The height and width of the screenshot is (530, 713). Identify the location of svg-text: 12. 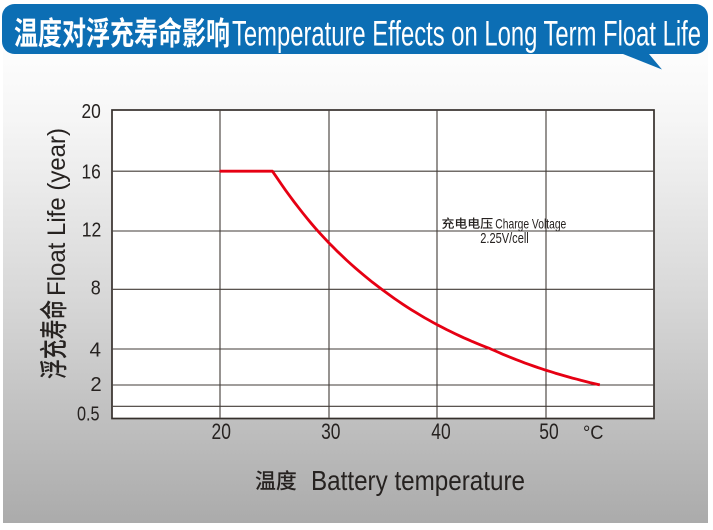
(92, 230).